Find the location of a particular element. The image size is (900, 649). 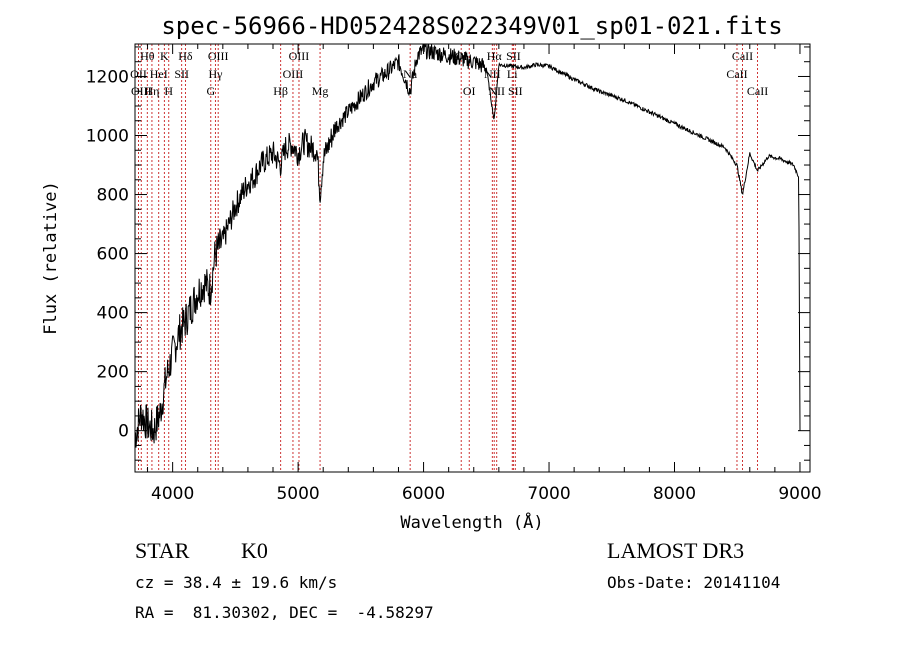

y-tick-label: 400 is located at coordinates (113, 314).